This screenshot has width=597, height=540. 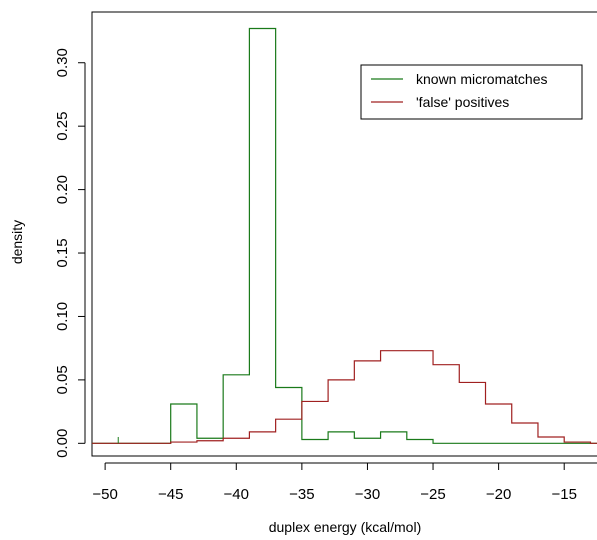 What do you see at coordinates (62, 62) in the screenshot?
I see `y-tick-label: 0.30` at bounding box center [62, 62].